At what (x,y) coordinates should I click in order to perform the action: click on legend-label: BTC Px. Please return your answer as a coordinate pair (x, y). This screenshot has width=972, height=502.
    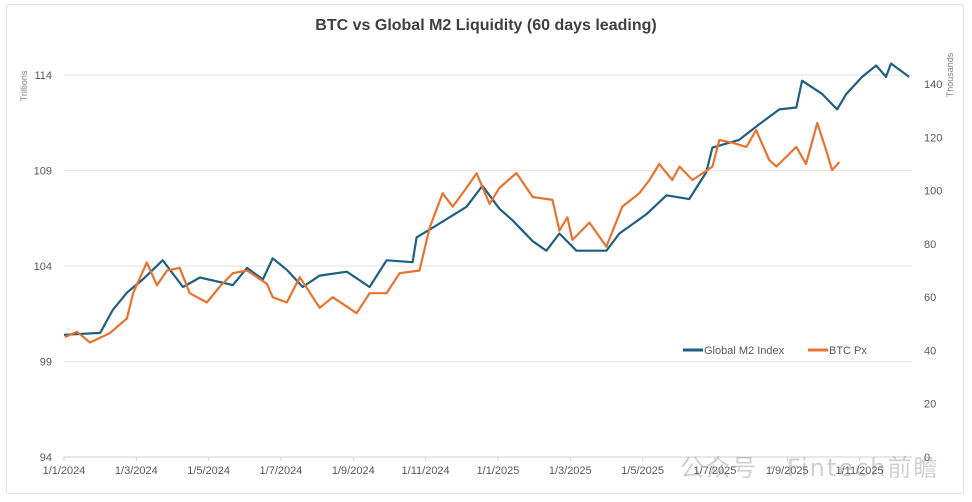
    Looking at the image, I should click on (848, 351).